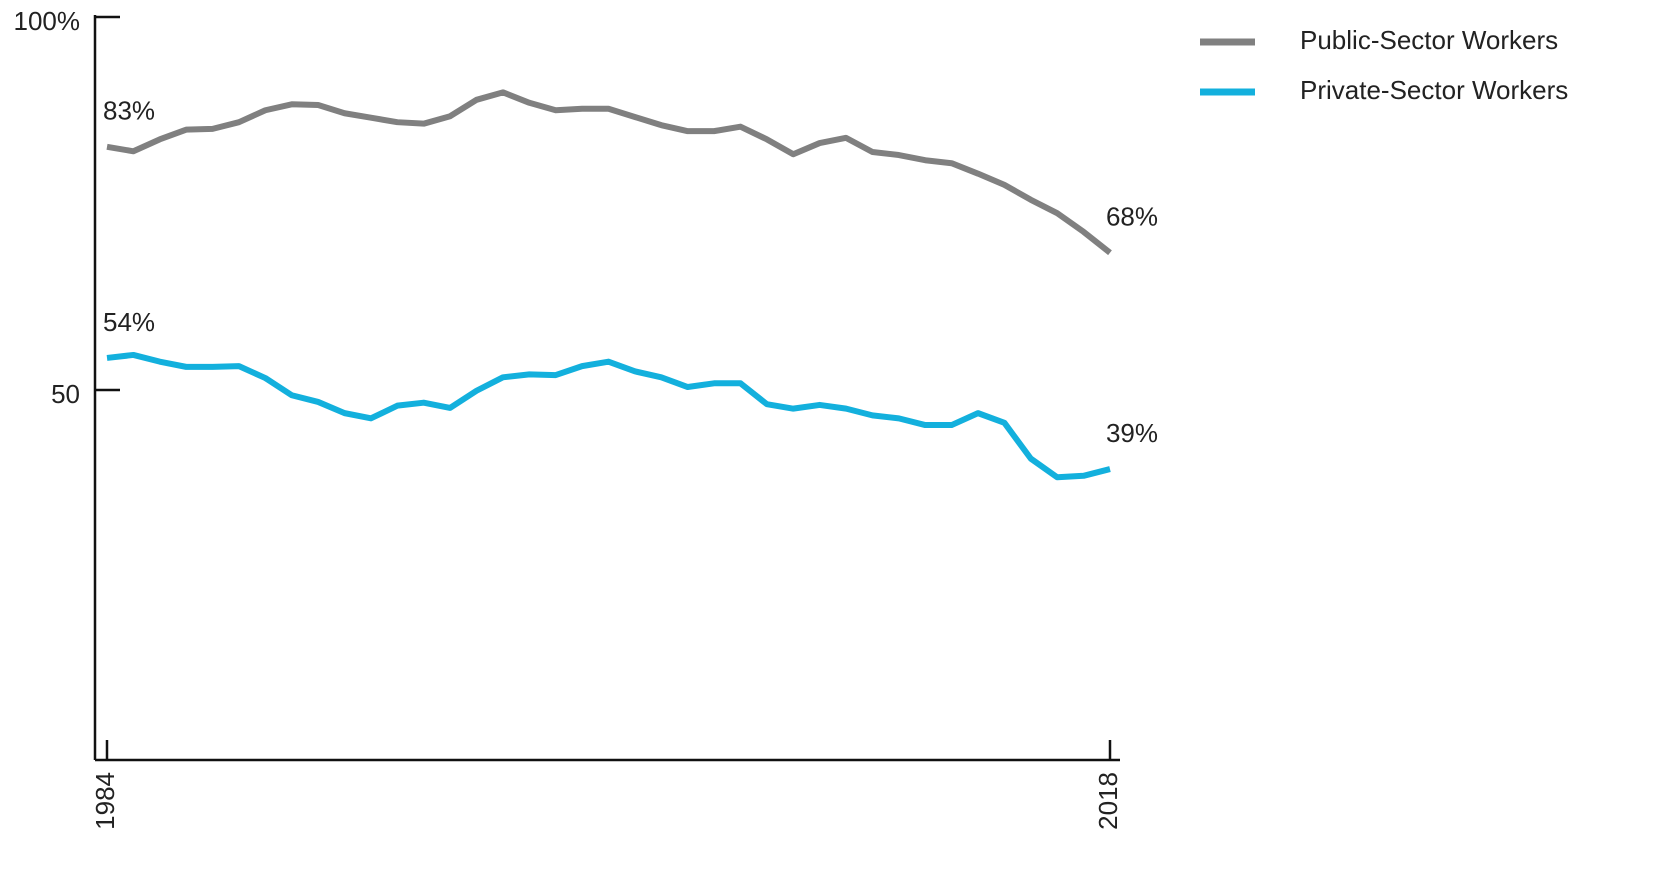 The image size is (1654, 880). Describe the element at coordinates (1434, 90) in the screenshot. I see `legend-label: Private-Sector Workers` at that location.